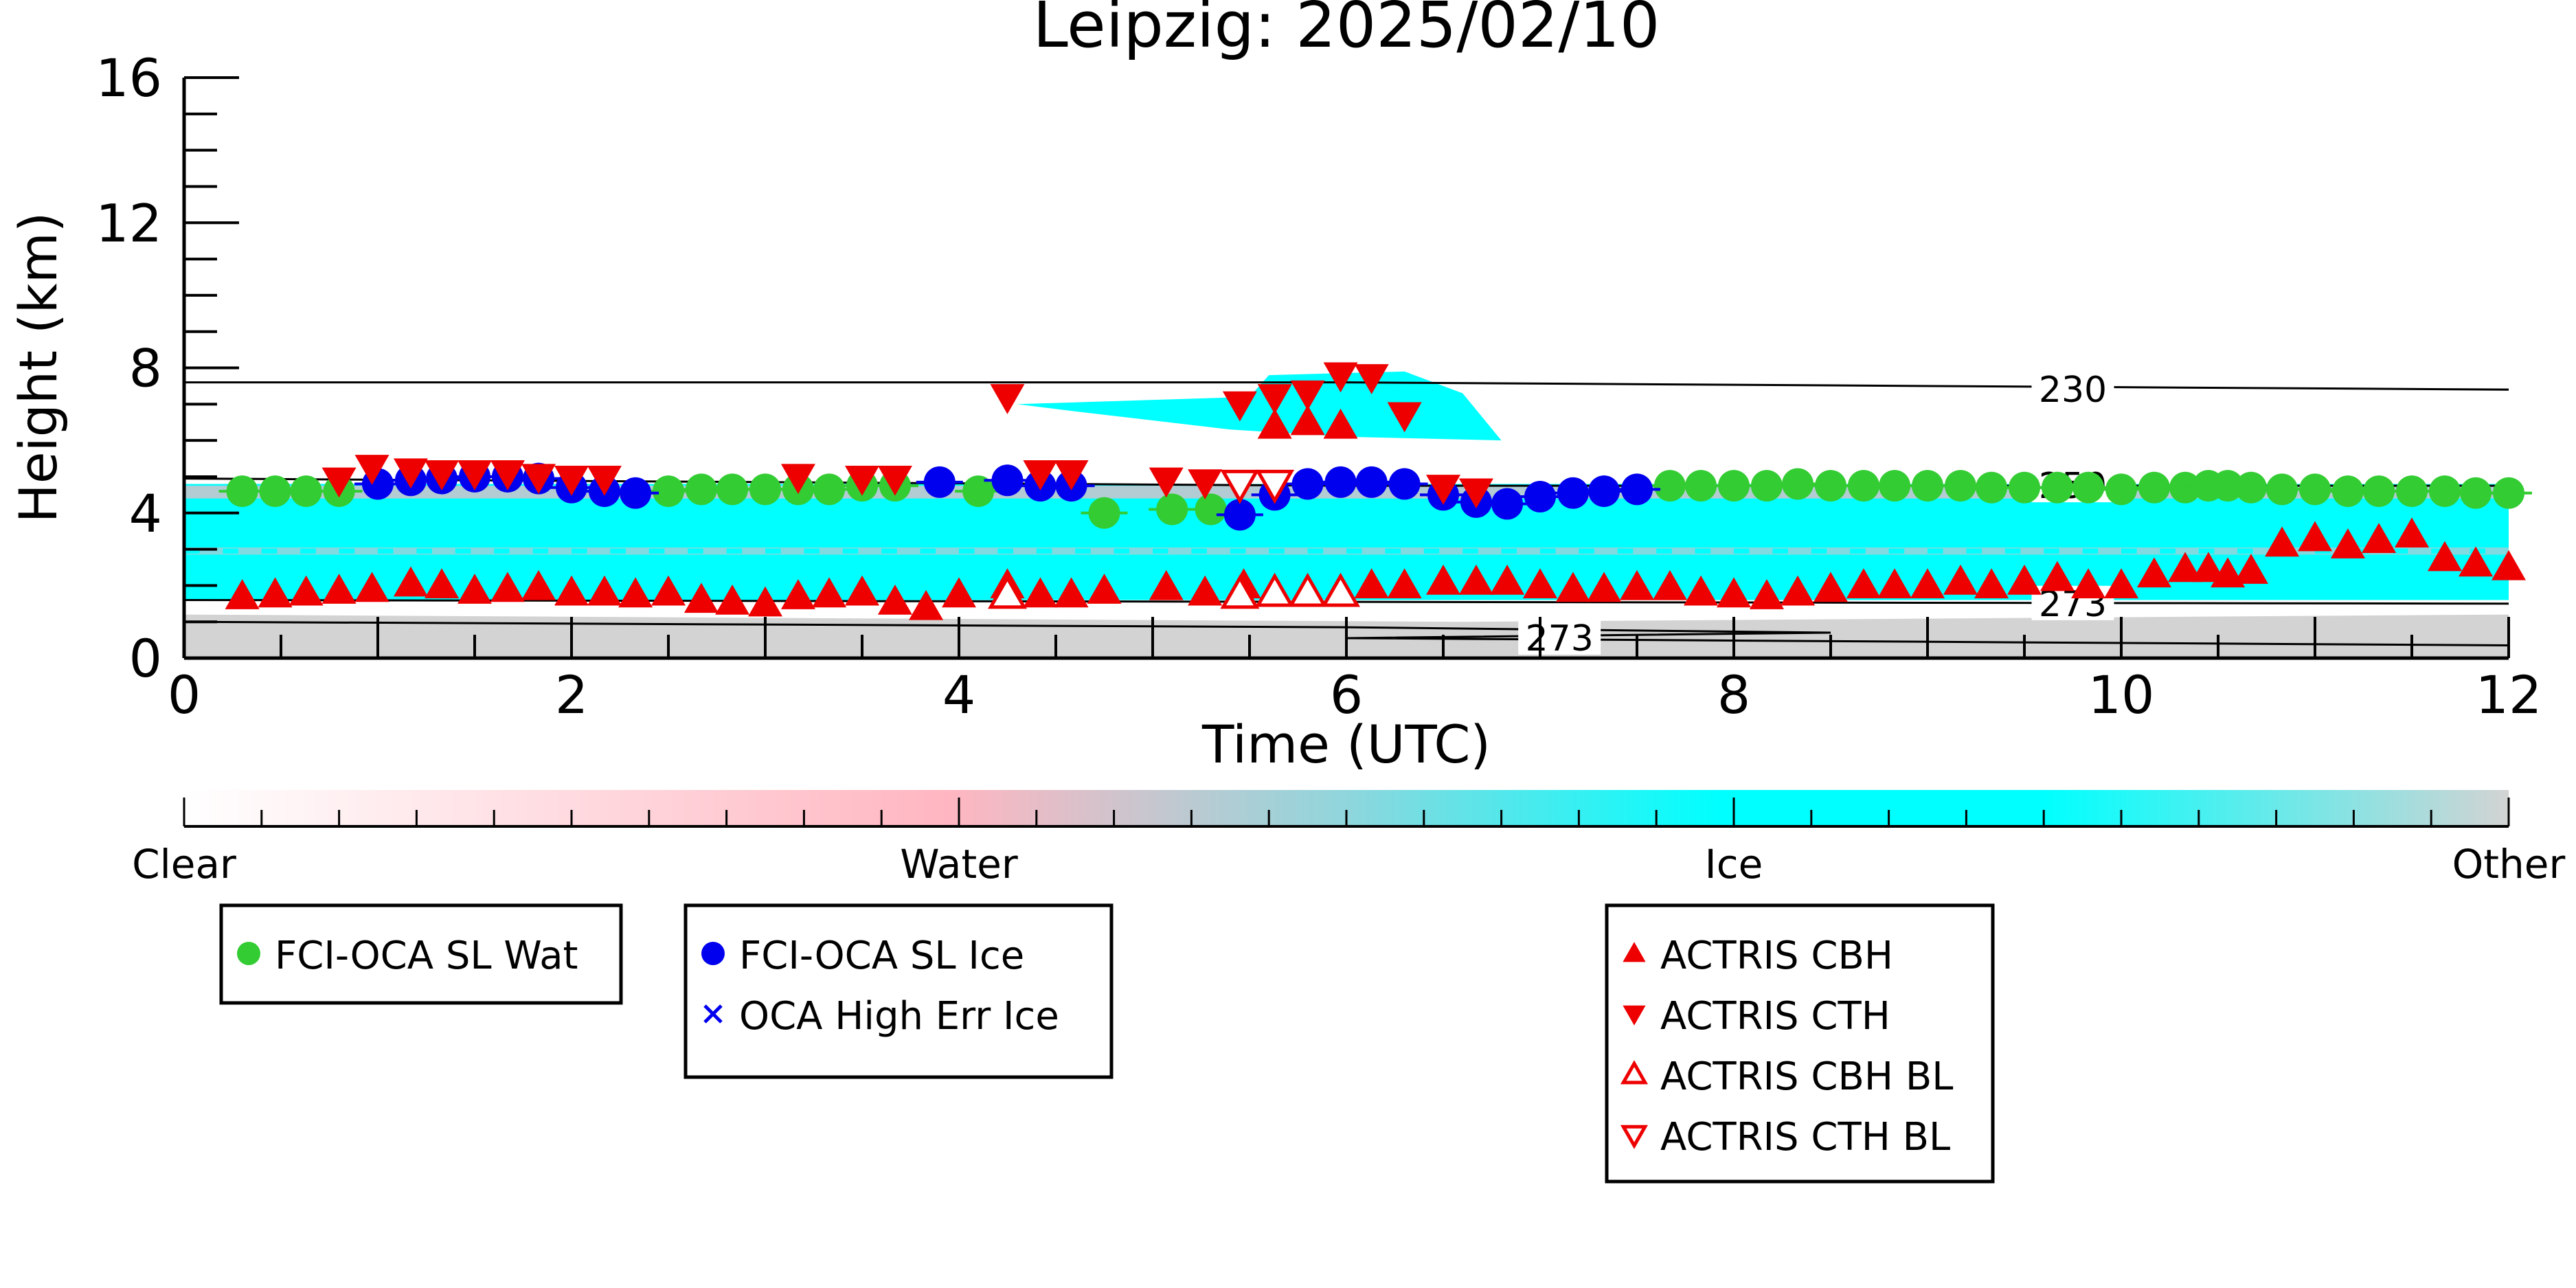  What do you see at coordinates (1805, 1137) in the screenshot?
I see `legend-label: ACTRIS CTH BL` at bounding box center [1805, 1137].